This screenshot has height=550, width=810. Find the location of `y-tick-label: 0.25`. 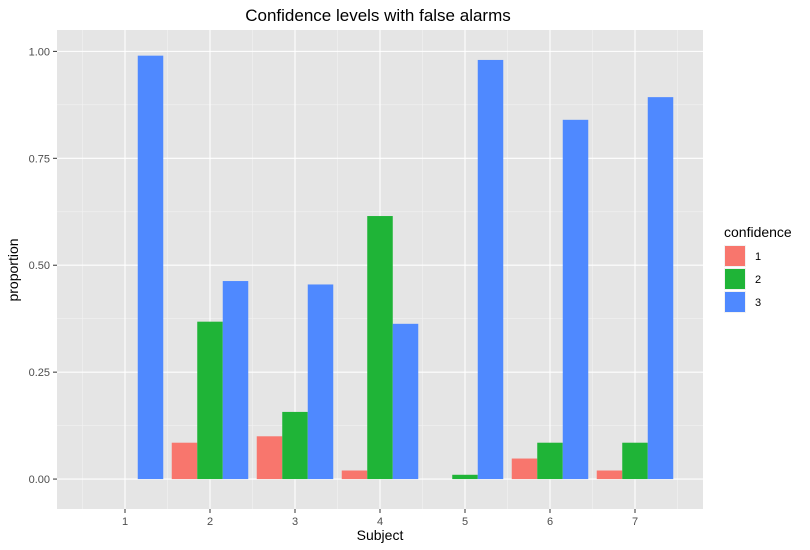

y-tick-label: 0.25 is located at coordinates (39, 373).